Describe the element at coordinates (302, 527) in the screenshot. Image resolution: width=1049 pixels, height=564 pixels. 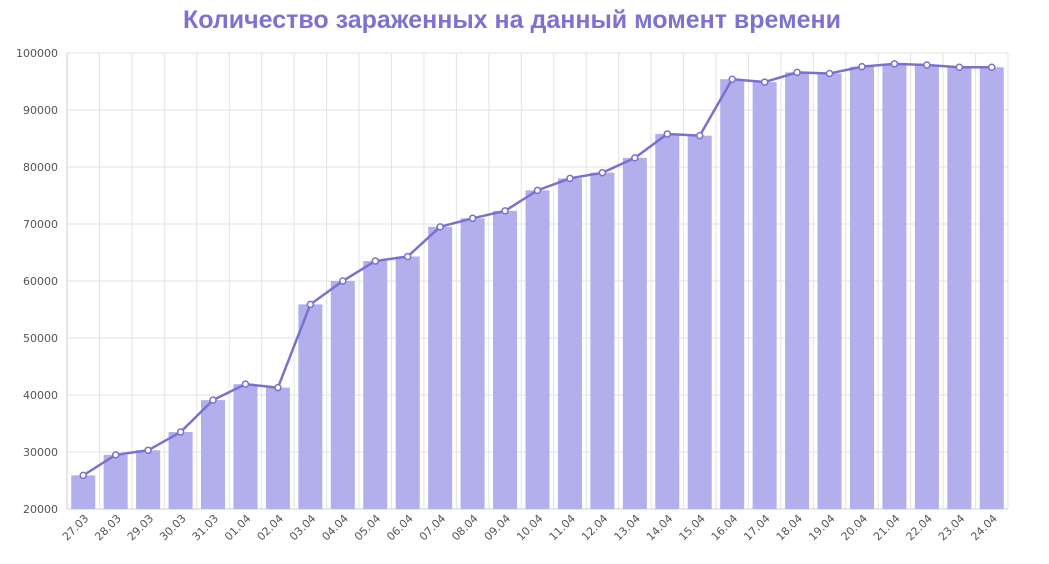
I see `x-tick-label: 03.04` at that location.